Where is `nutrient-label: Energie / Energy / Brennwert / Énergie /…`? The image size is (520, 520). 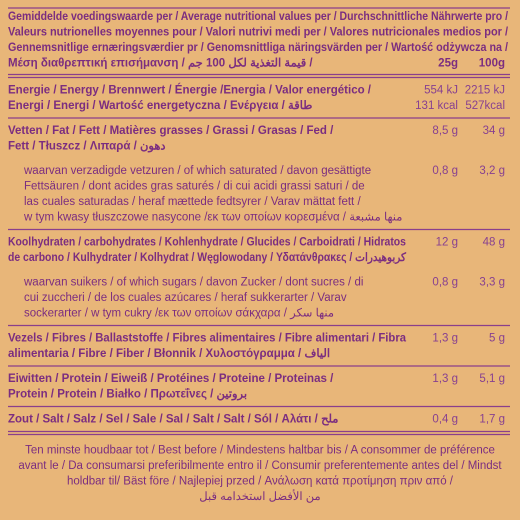 nutrient-label: Energie / Energy / Brennwert / Énergie /… is located at coordinates (190, 90).